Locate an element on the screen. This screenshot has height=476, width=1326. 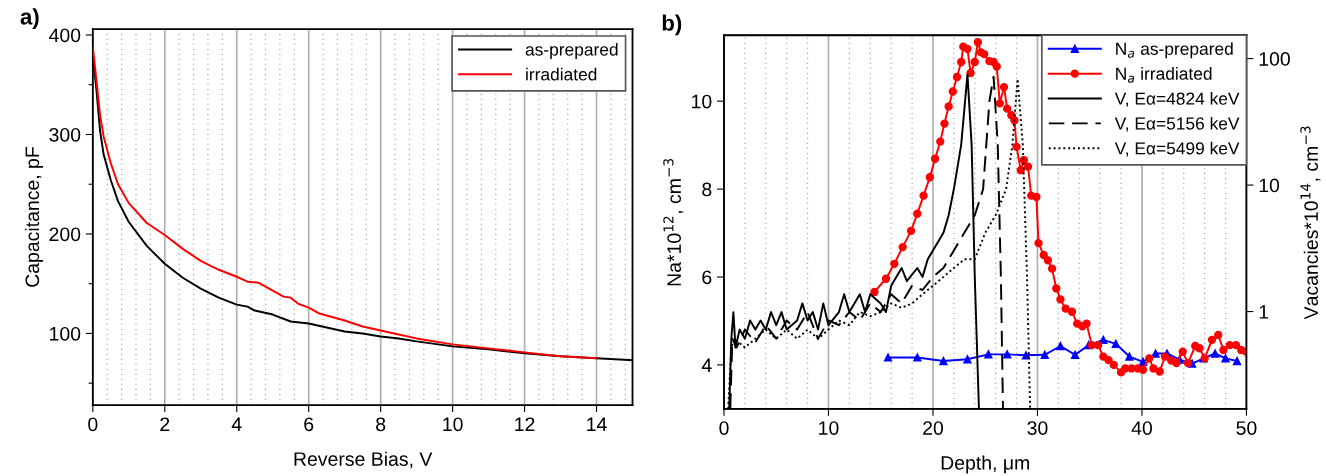
legend-label: V, Eα=5156 keV is located at coordinates (1177, 124).